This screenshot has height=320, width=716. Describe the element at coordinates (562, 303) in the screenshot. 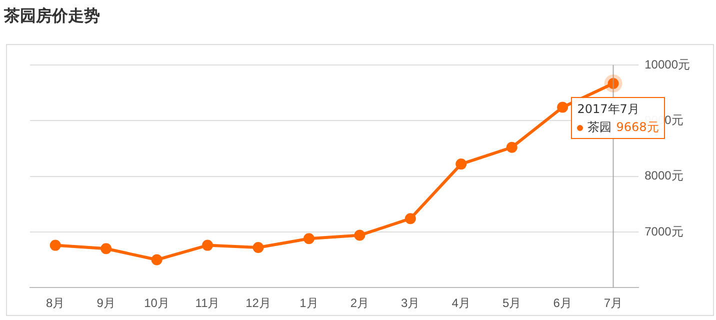

I see `x-tick-label: 6月` at that location.